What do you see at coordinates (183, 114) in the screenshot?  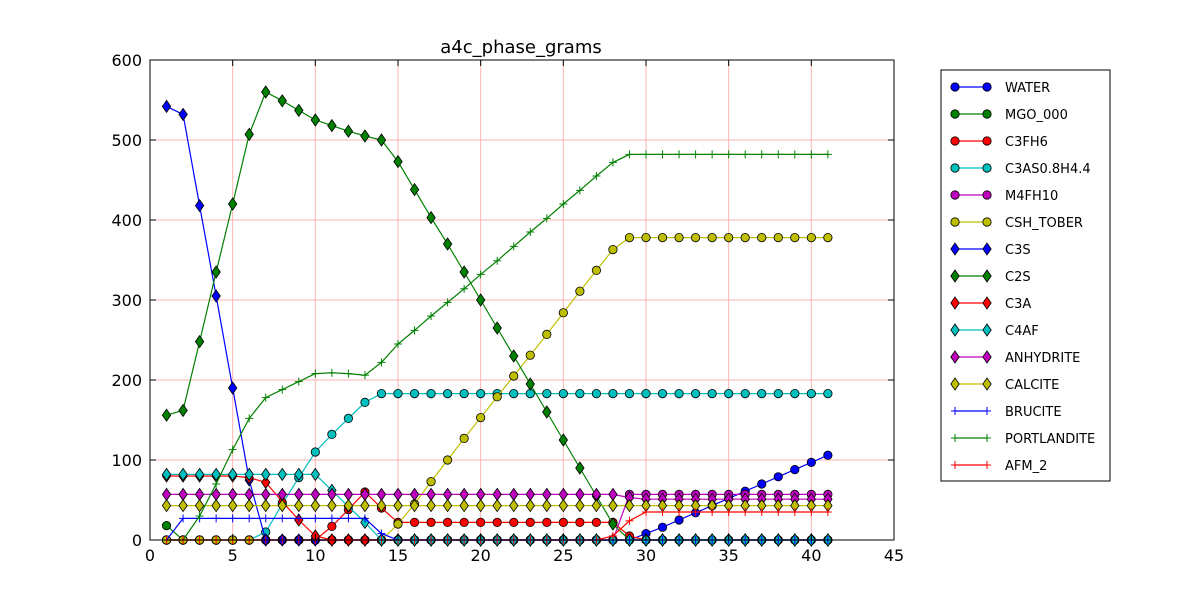 I see `data-point-c3s` at bounding box center [183, 114].